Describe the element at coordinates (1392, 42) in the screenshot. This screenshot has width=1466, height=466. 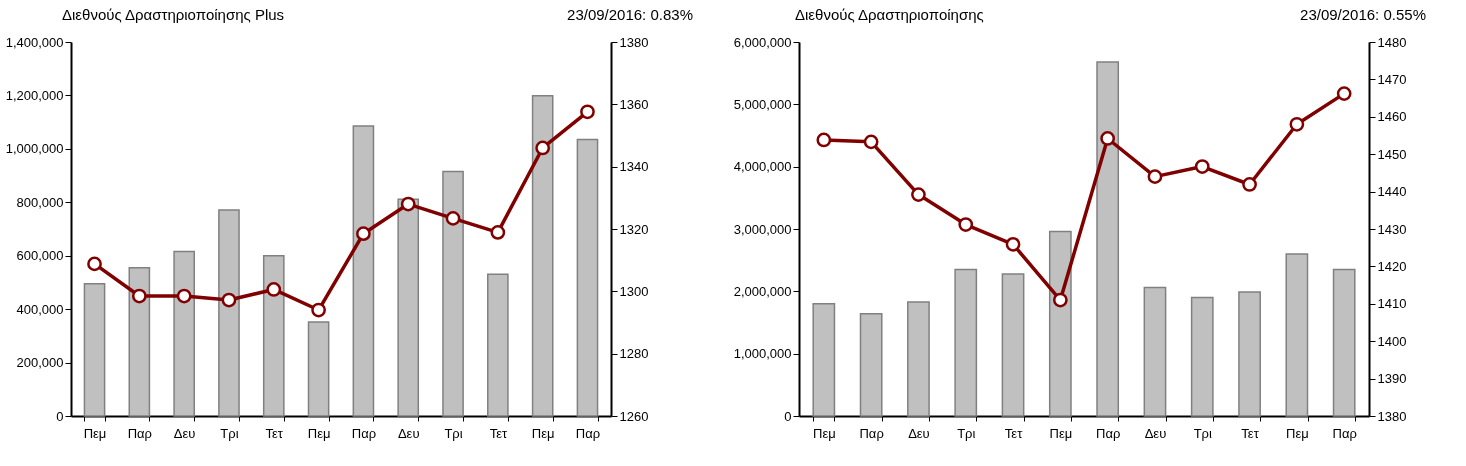
I see `y2-tick-label: 1480` at that location.